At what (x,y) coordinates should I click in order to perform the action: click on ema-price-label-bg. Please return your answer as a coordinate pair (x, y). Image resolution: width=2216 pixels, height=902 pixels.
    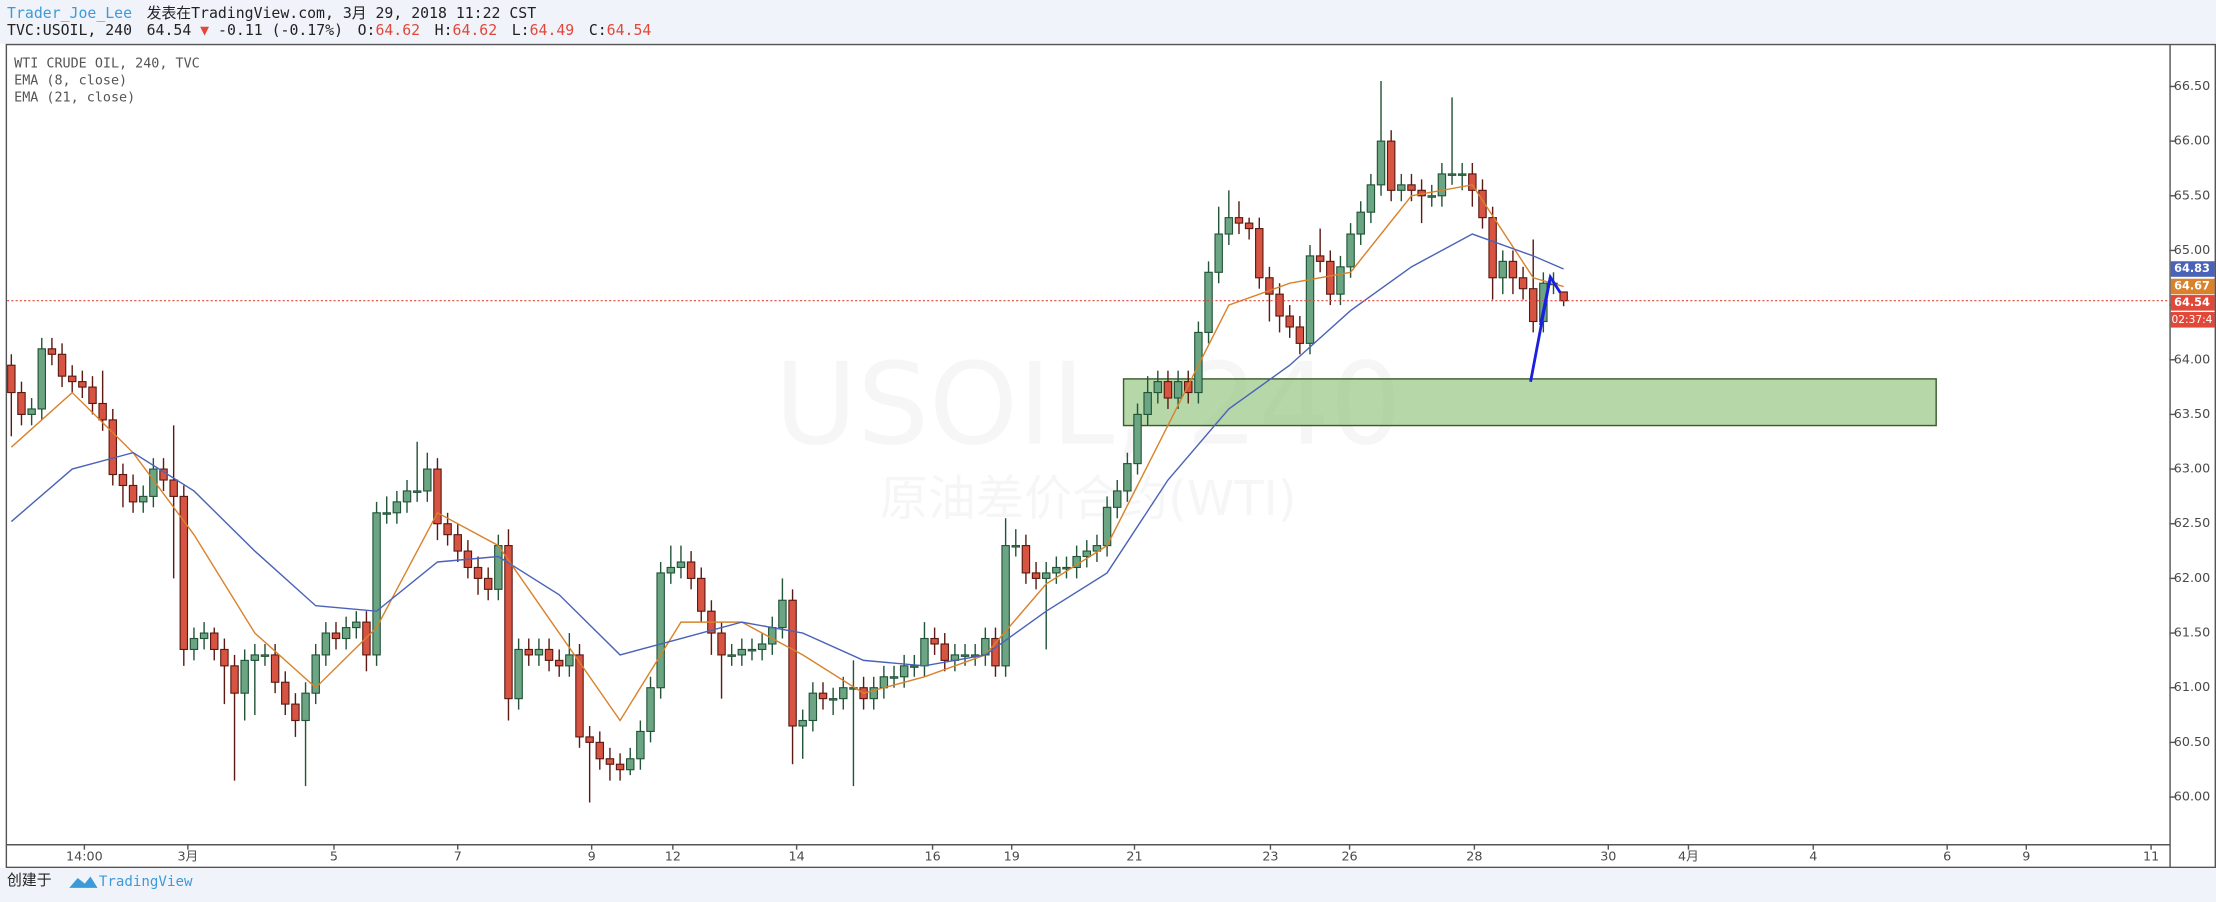
    Looking at the image, I should click on (2192, 269).